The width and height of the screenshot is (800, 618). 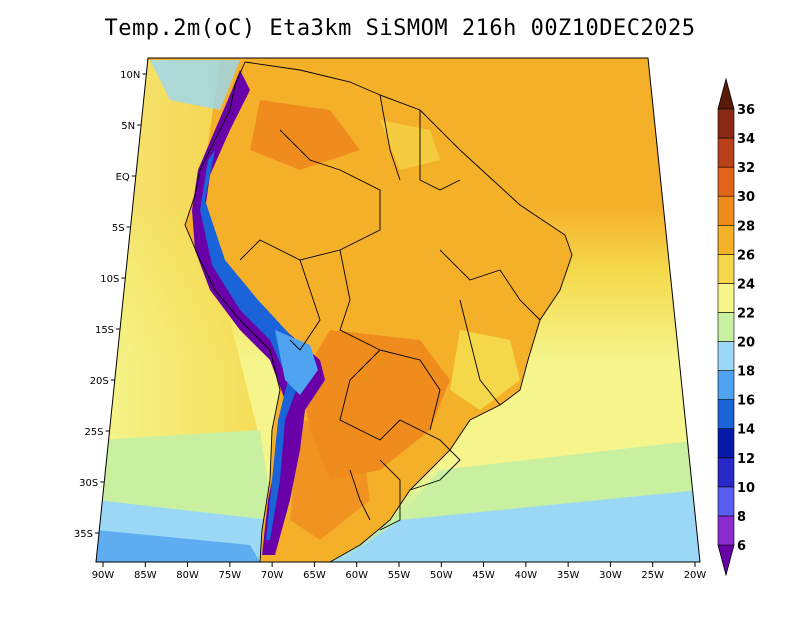 What do you see at coordinates (746, 226) in the screenshot?
I see `colorbar-label-28: 28` at bounding box center [746, 226].